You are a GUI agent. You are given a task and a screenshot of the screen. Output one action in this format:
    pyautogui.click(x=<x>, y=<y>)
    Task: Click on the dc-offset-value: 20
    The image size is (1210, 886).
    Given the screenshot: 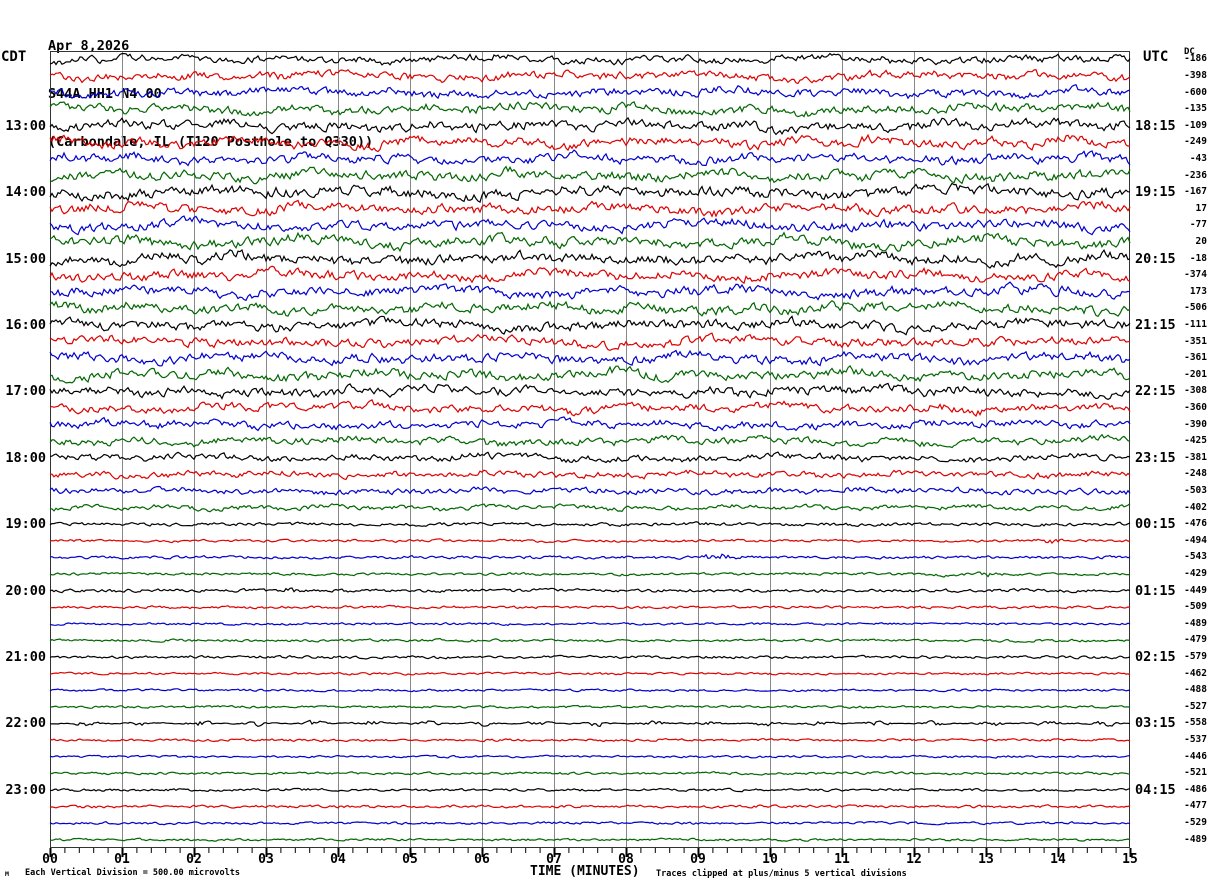 What is the action you would take?
    pyautogui.click(x=1201, y=241)
    